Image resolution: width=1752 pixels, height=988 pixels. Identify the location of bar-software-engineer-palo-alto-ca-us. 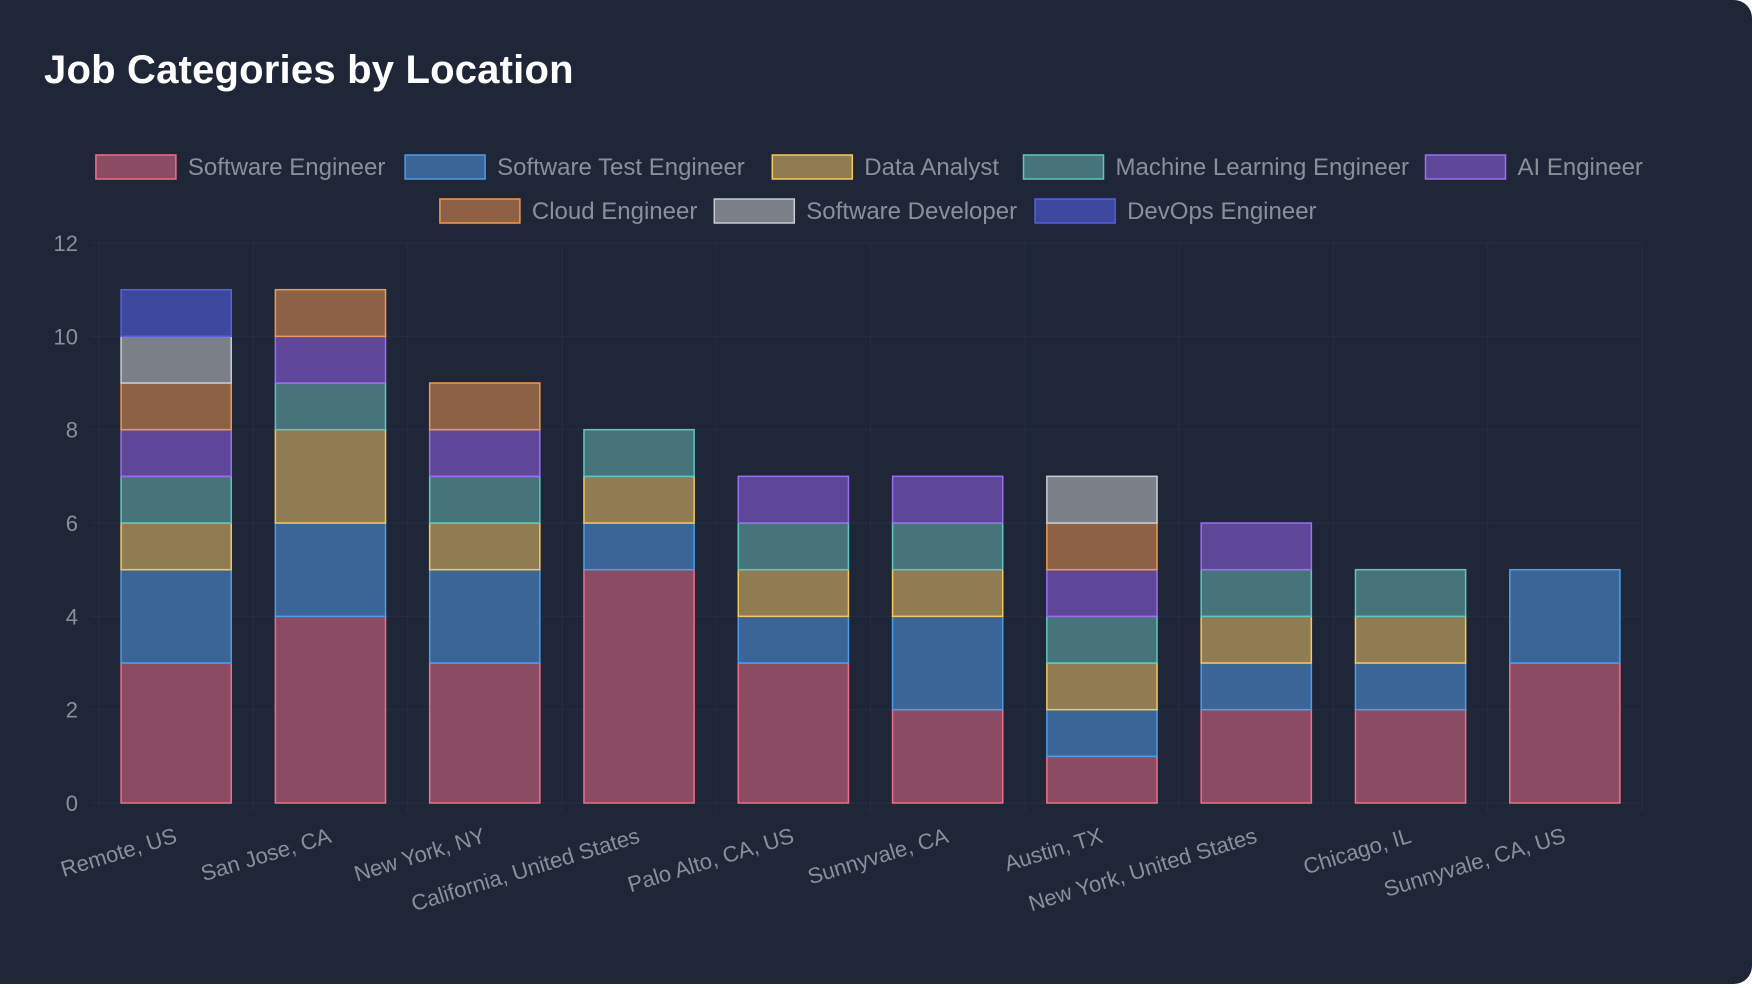
(793, 733).